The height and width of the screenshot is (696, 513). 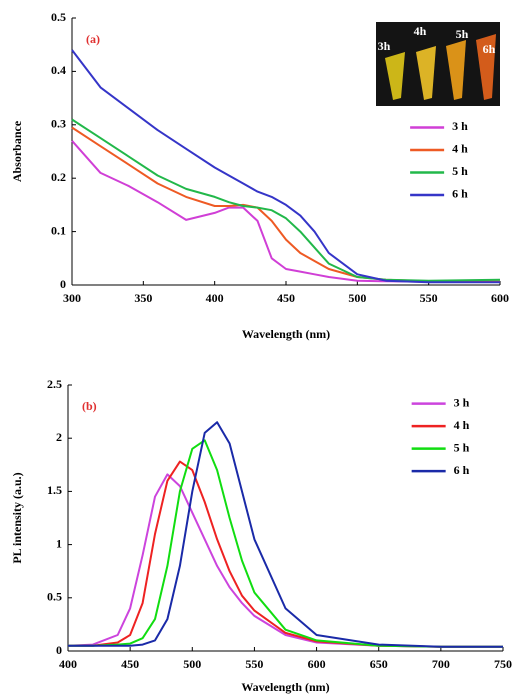 I want to click on y-tick-label: 2.5, so click(x=54, y=384).